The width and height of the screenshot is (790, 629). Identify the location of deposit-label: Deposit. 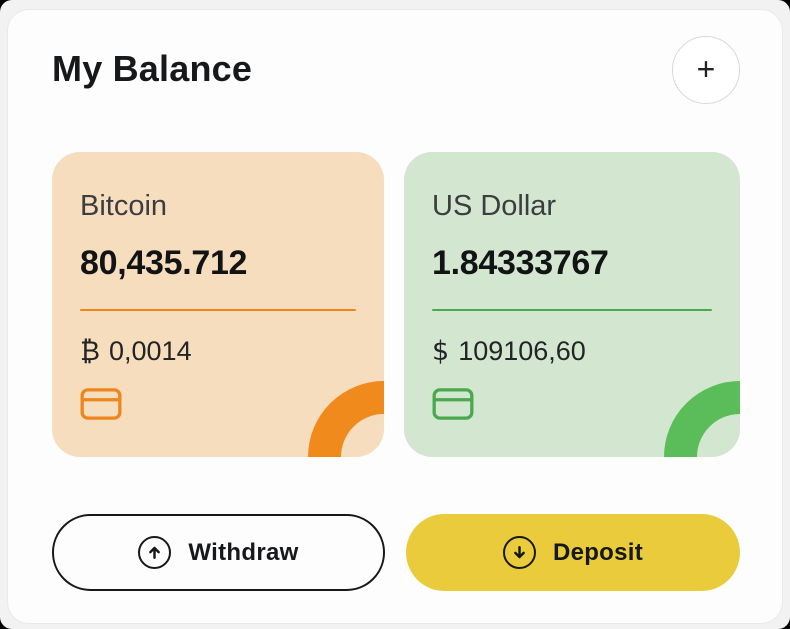
(598, 552).